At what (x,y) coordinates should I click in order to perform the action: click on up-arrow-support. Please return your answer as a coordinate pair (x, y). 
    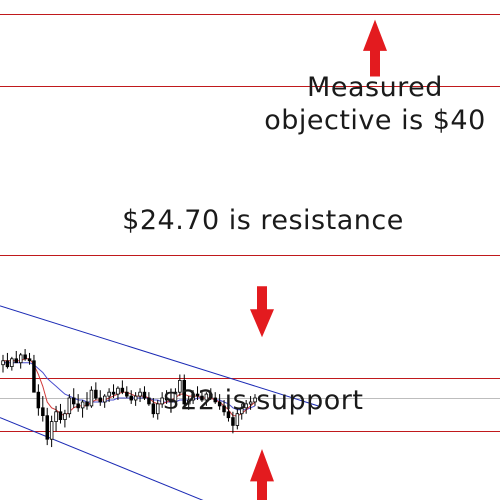
    Looking at the image, I should click on (262, 474).